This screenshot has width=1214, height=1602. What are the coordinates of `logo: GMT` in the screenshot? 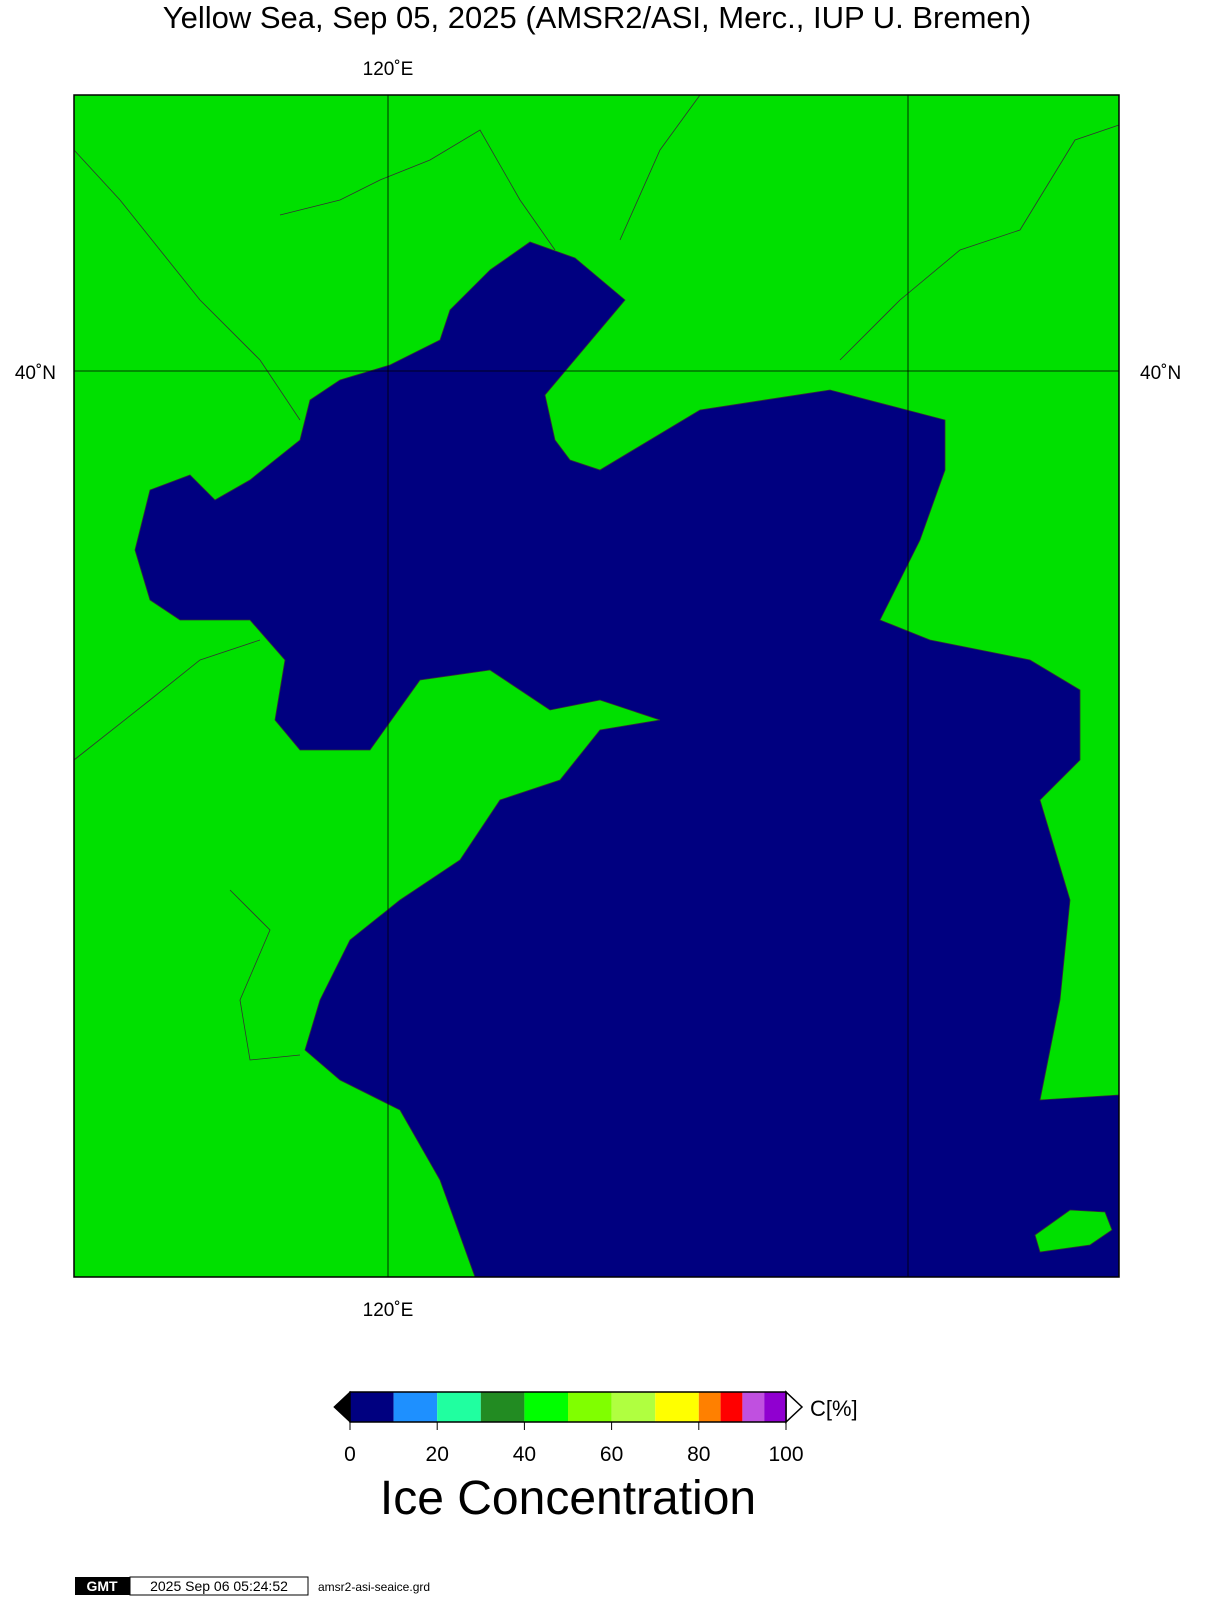 It's located at (102, 1586).